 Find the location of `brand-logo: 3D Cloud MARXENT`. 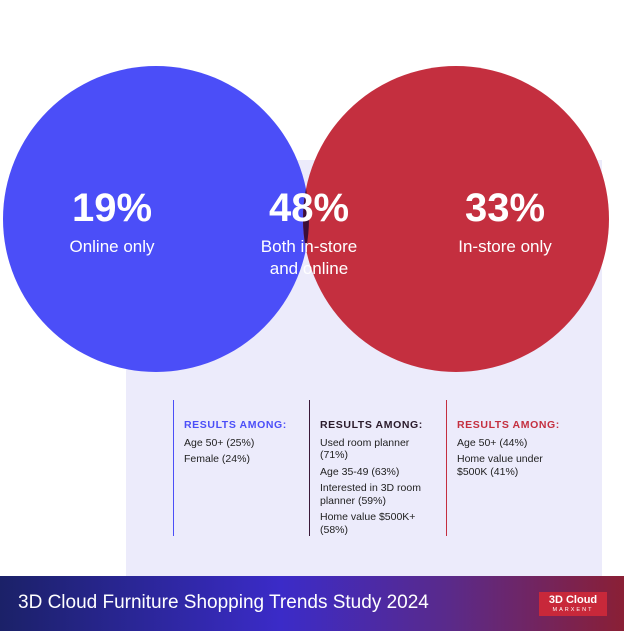

brand-logo: 3D Cloud MARXENT is located at coordinates (573, 604).